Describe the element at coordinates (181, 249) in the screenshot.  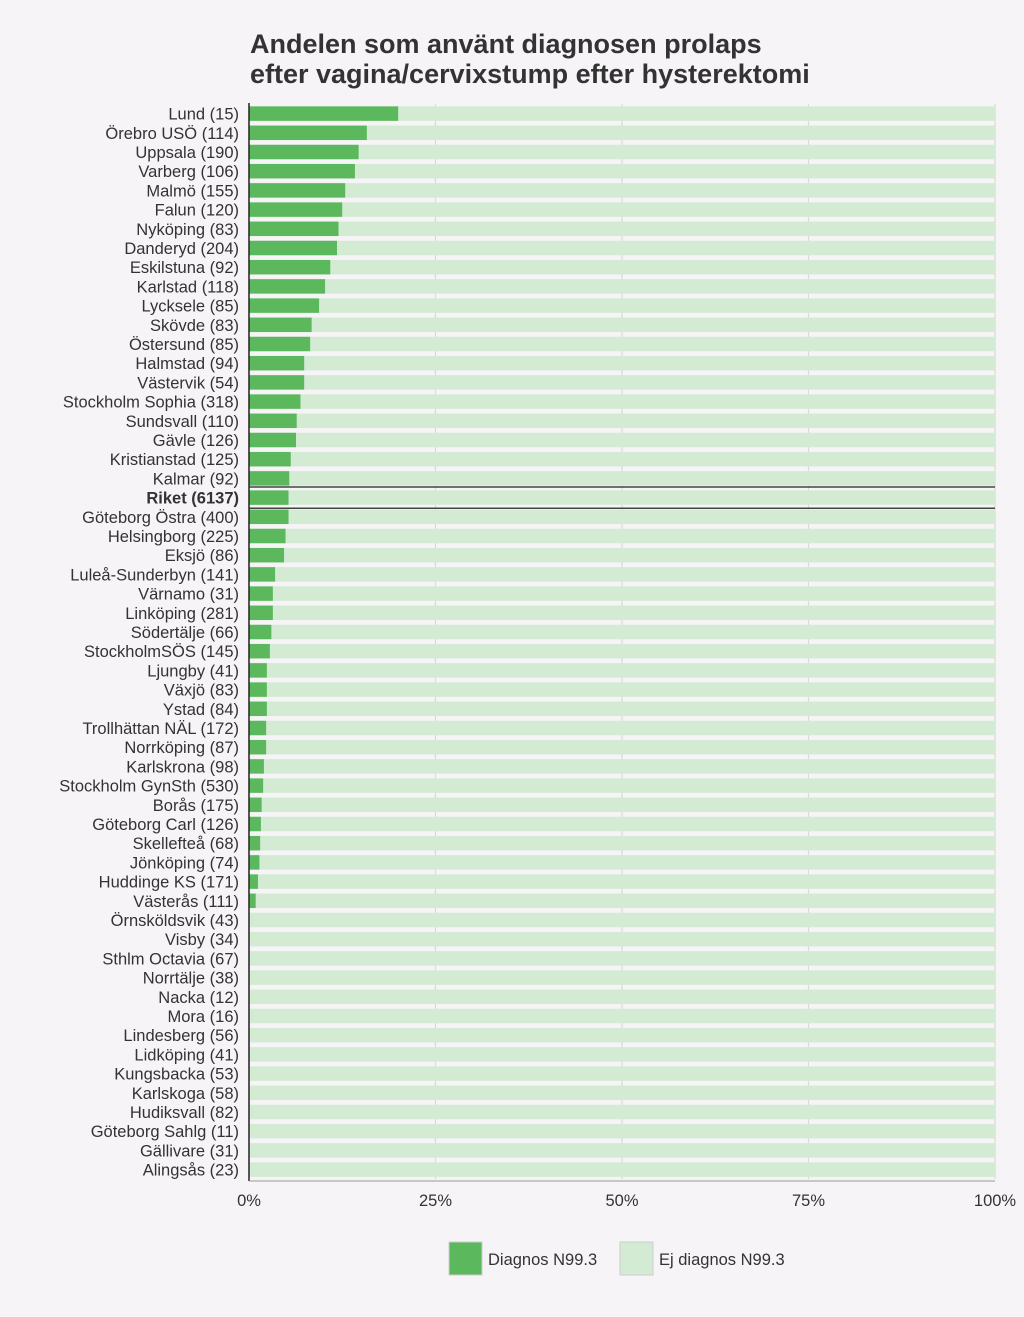
I see `category-label: Danderyd (204)` at that location.